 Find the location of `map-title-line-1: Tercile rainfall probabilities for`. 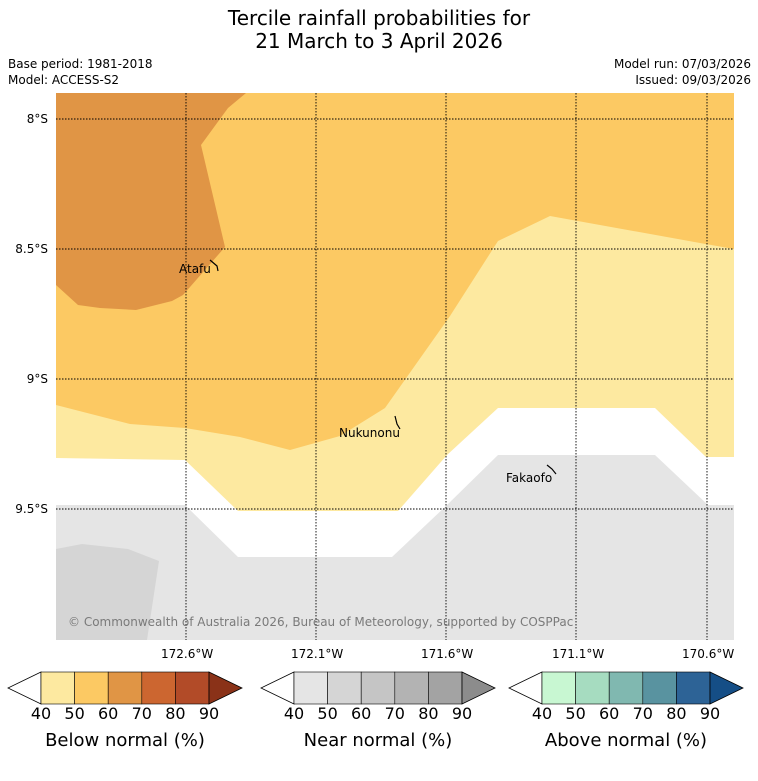

map-title-line-1: Tercile rainfall probabilities for is located at coordinates (379, 18).